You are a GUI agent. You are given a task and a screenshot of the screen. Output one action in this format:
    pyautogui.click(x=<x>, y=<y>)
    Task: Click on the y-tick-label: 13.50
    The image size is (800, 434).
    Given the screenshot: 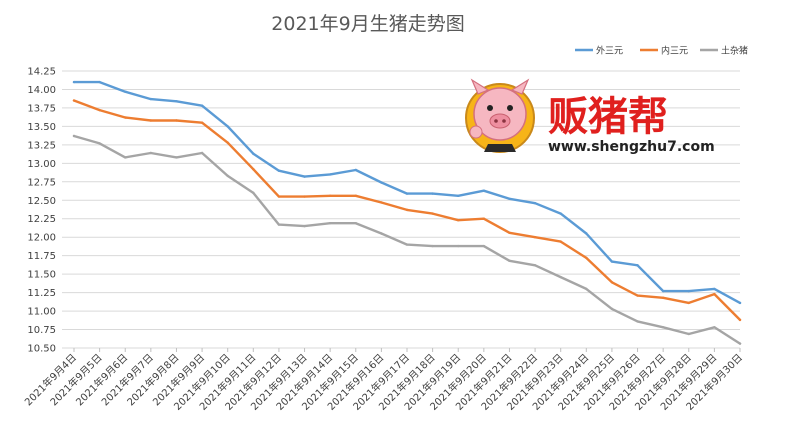 What is the action you would take?
    pyautogui.click(x=41, y=127)
    